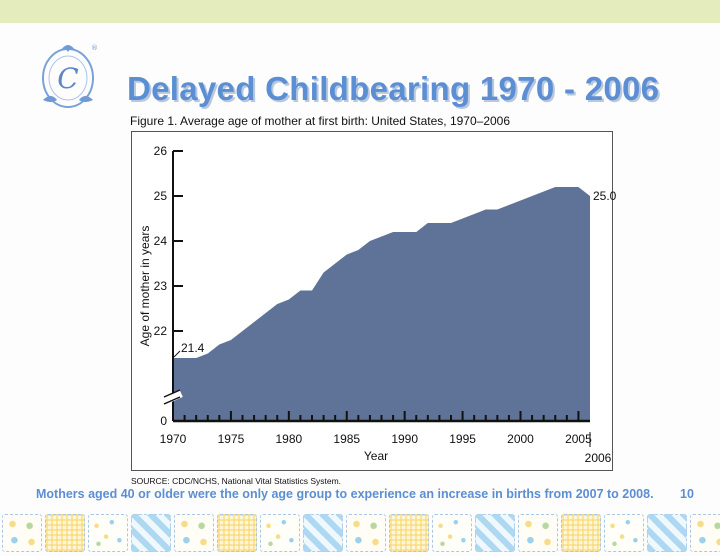 The width and height of the screenshot is (720, 556). What do you see at coordinates (177, 354) in the screenshot?
I see `annotation-leader` at bounding box center [177, 354].